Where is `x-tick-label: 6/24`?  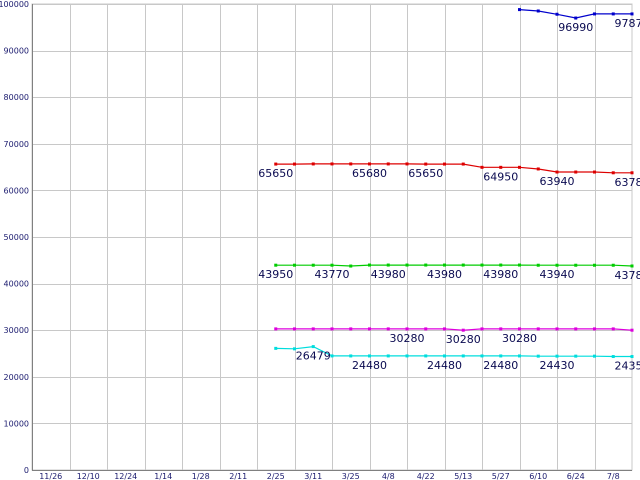 x-tick-label: 6/24 is located at coordinates (576, 476).